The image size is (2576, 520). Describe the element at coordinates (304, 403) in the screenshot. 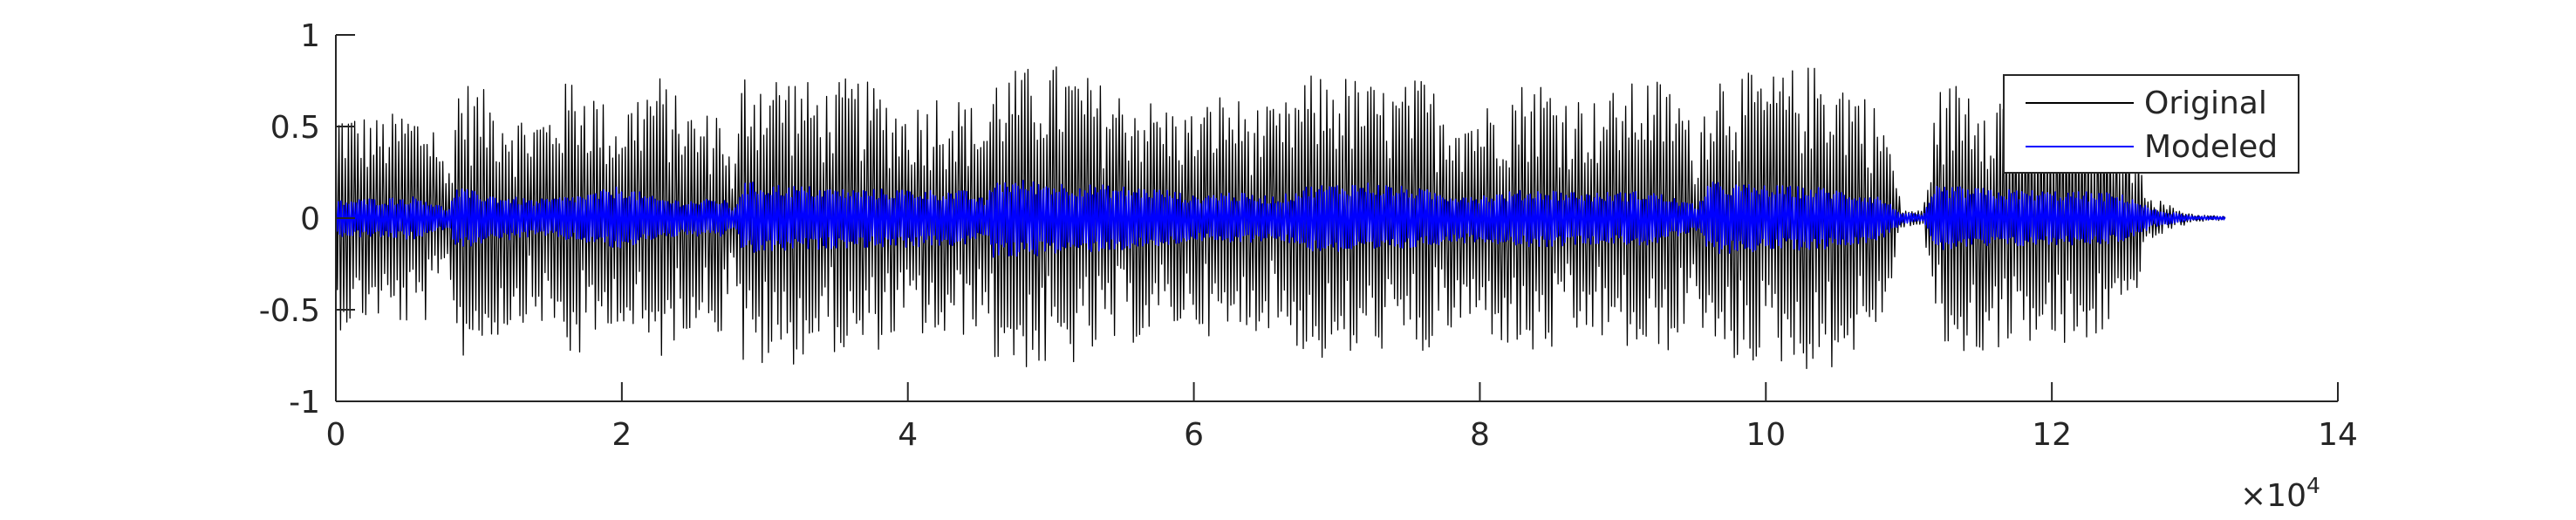

I see `y-tick-label: -1` at that location.